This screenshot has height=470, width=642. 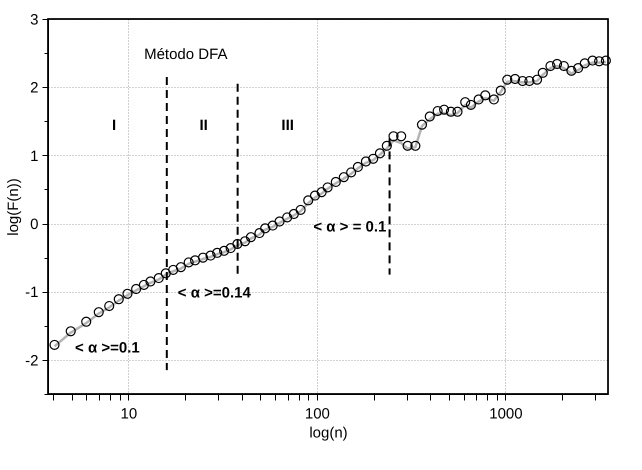 I want to click on y-tick-label: -2, so click(x=31, y=361).